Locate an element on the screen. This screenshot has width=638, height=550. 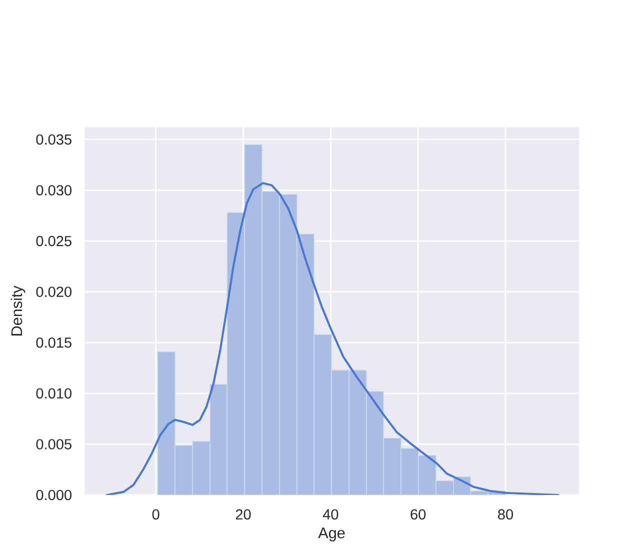
y-tick-label: 0.015 is located at coordinates (54, 343).